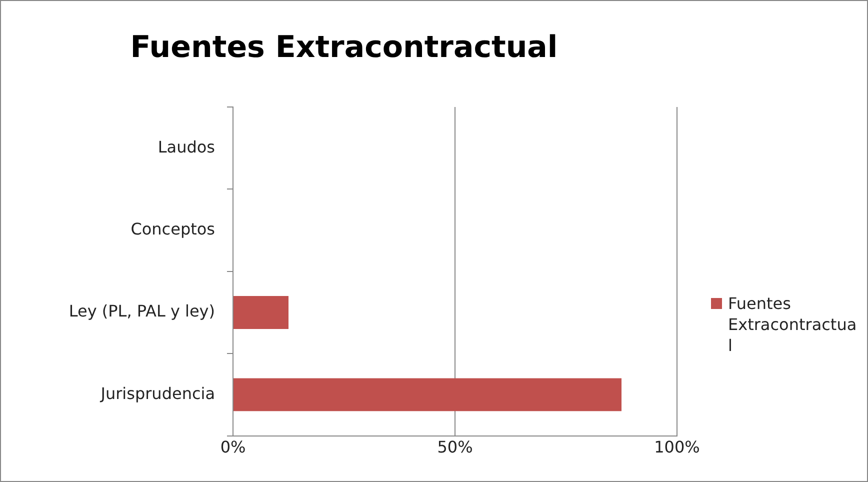 The height and width of the screenshot is (482, 868). What do you see at coordinates (141, 311) in the screenshot?
I see `y-tick-label: Ley (PL, PAL y ley)` at bounding box center [141, 311].